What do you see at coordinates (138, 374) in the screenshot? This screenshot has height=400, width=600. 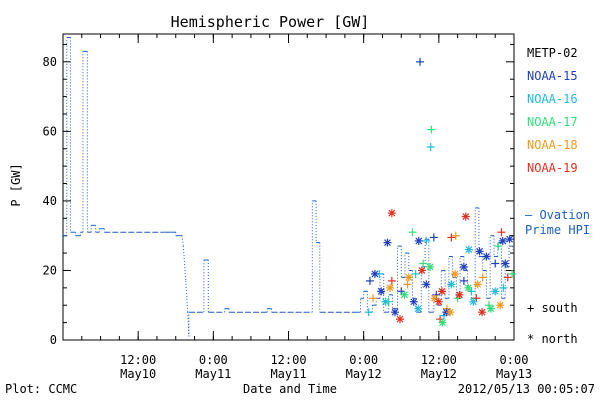 I see `x-tick-label-date: May10` at bounding box center [138, 374].